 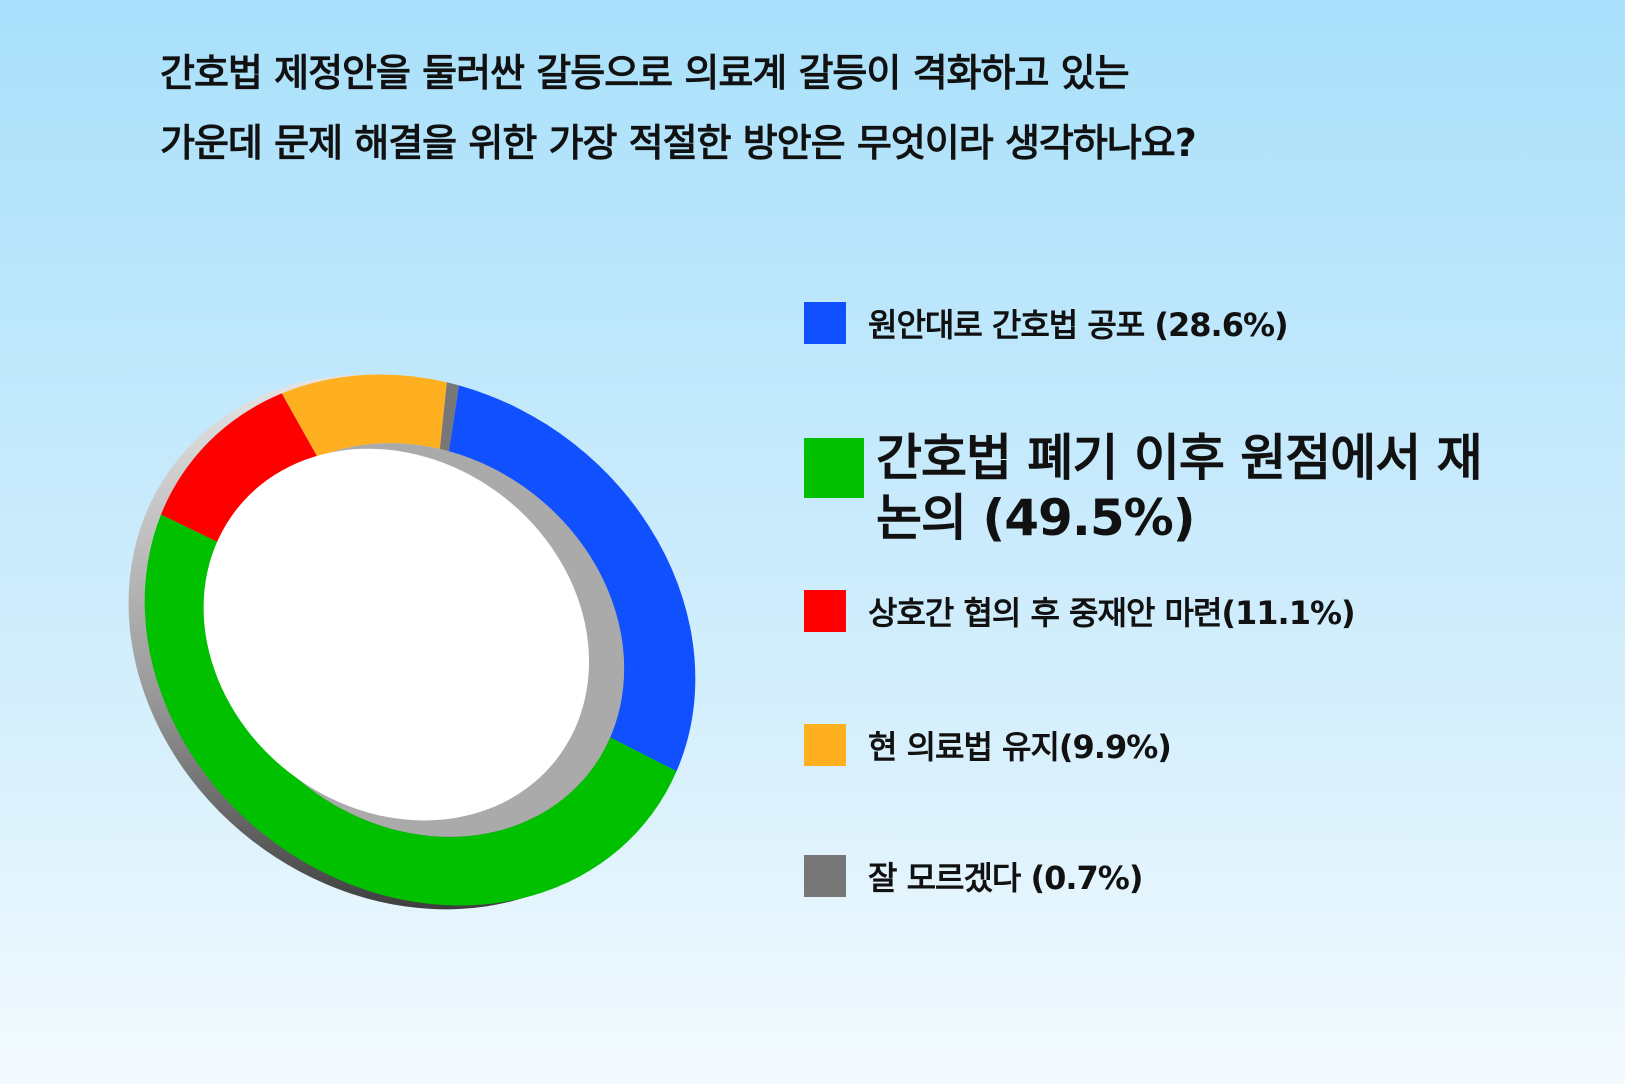 What do you see at coordinates (678, 143) in the screenshot?
I see `title: 가운데 문제 해결을 위한 가장 적절한 방안은 무엇이라 생각하나요?` at bounding box center [678, 143].